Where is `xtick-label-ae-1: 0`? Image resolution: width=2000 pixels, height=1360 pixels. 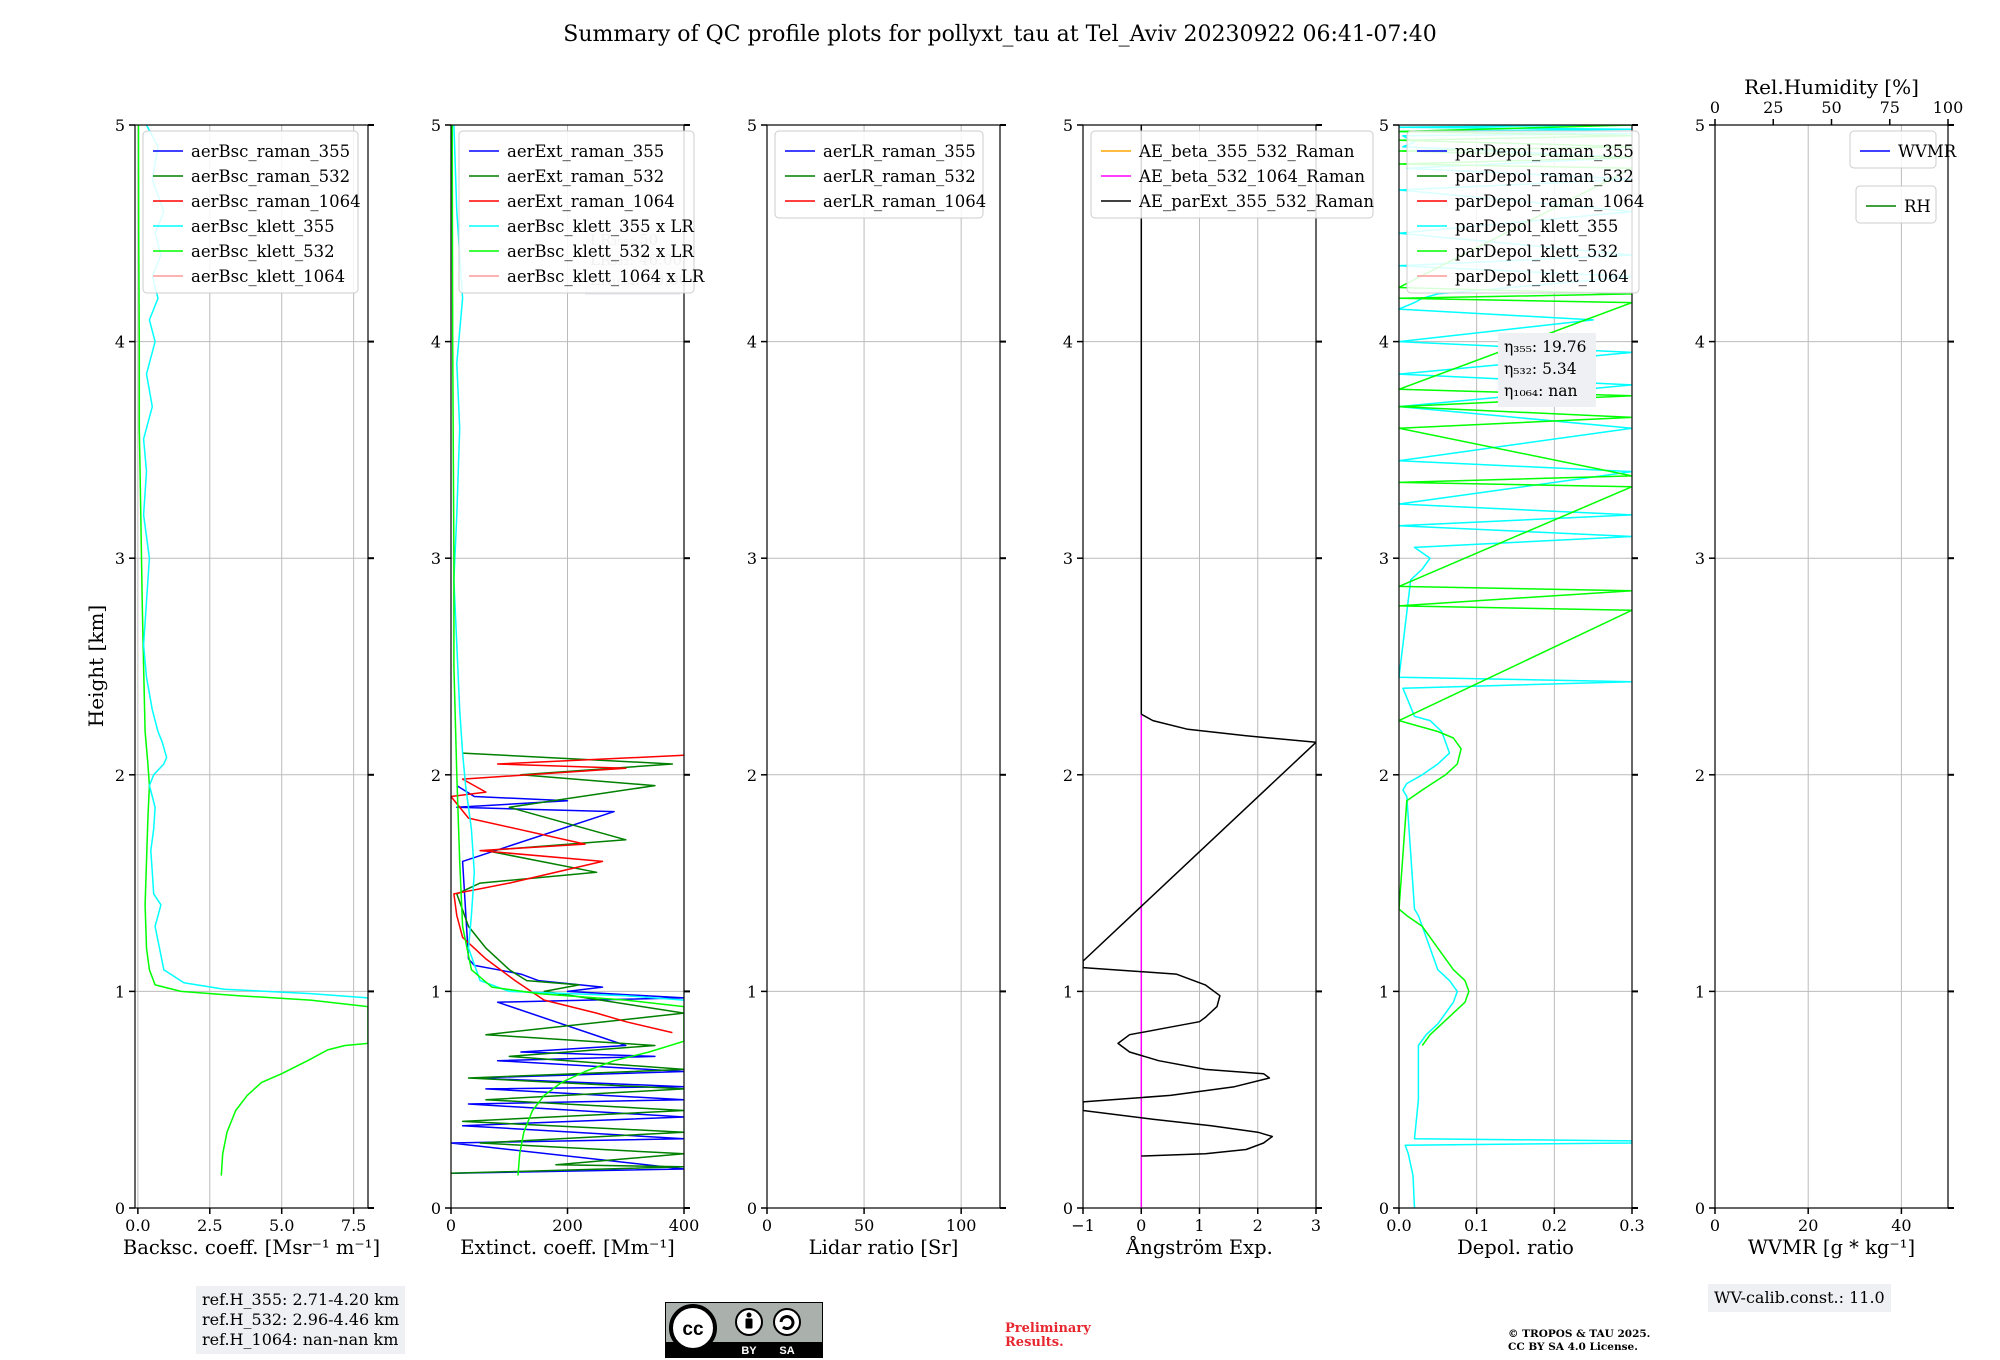
xtick-label-ae-1: 0 is located at coordinates (1141, 1225).